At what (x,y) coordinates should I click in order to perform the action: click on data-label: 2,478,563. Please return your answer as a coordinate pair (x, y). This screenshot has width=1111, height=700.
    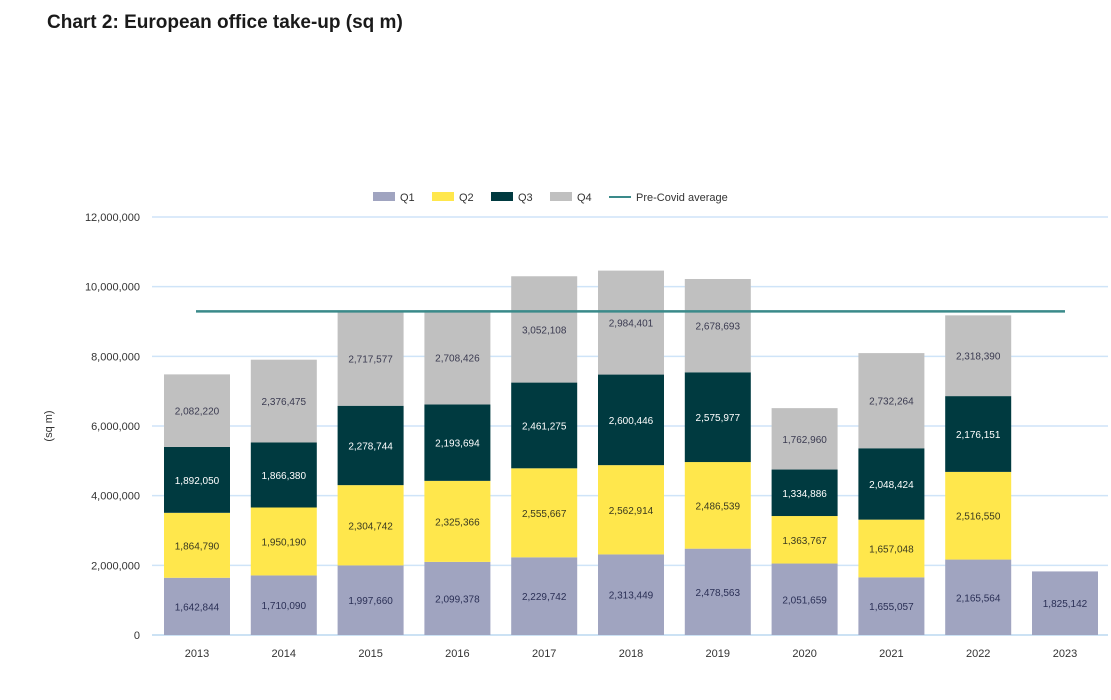
    Looking at the image, I should click on (718, 593).